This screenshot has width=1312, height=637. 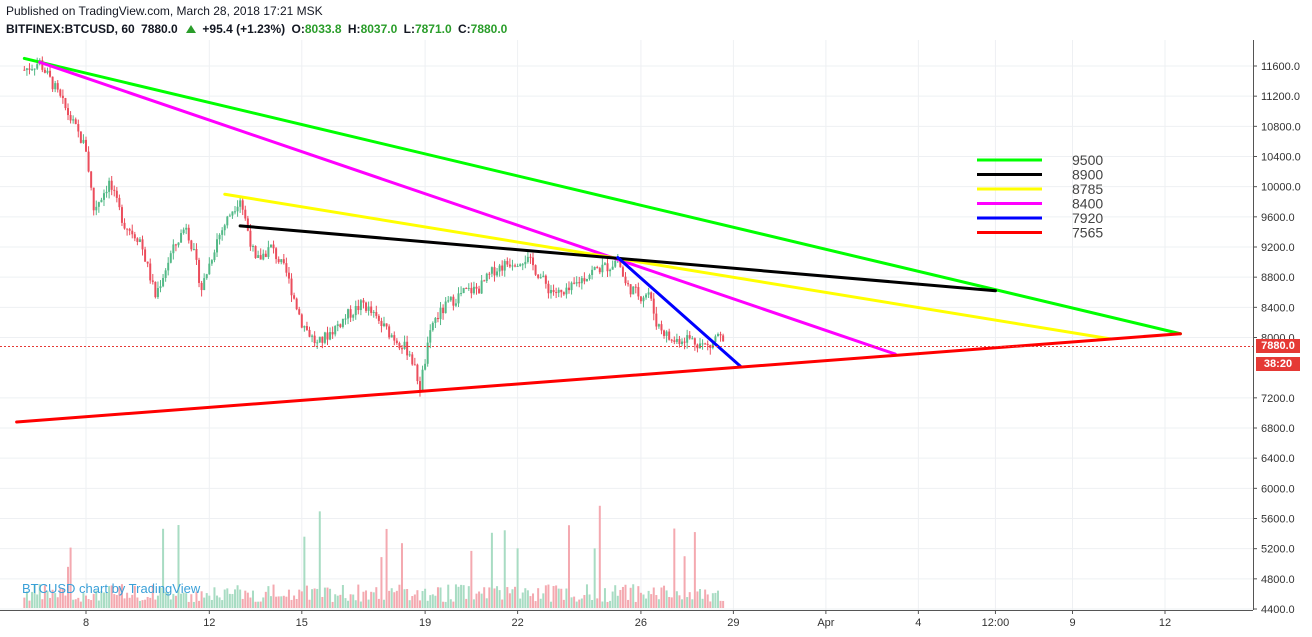 I want to click on y-tick-label: 4800.0, so click(x=1278, y=580).